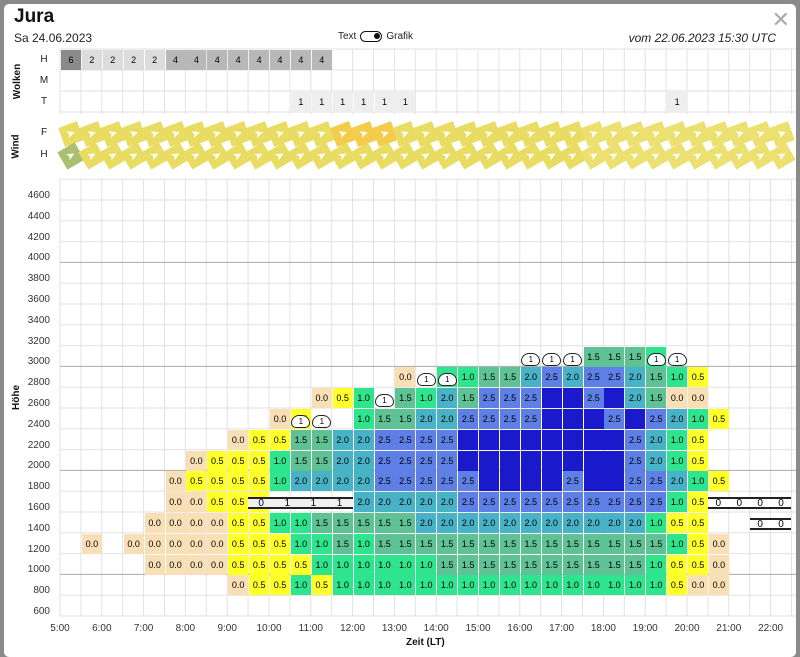  I want to click on x-tick-label: 12:00, so click(353, 628).